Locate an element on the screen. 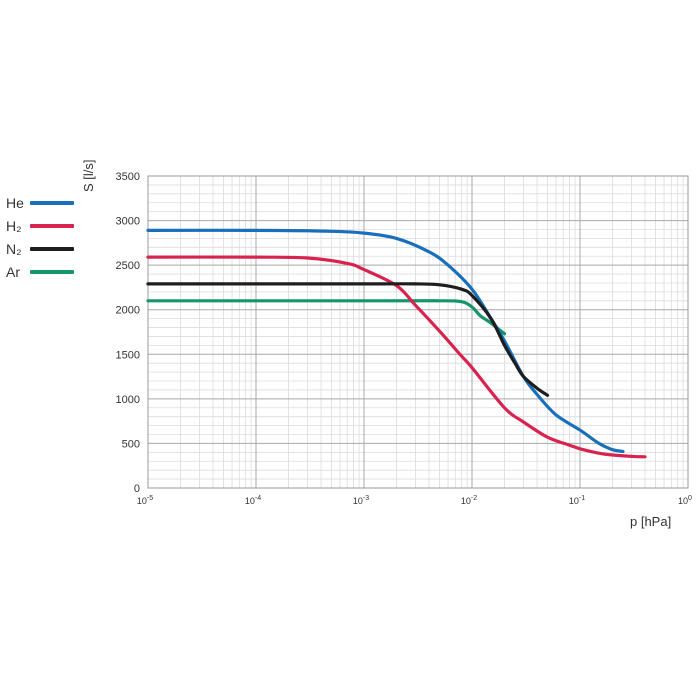 This screenshot has width=700, height=700. y-tick-label: 3000 is located at coordinates (128, 222).